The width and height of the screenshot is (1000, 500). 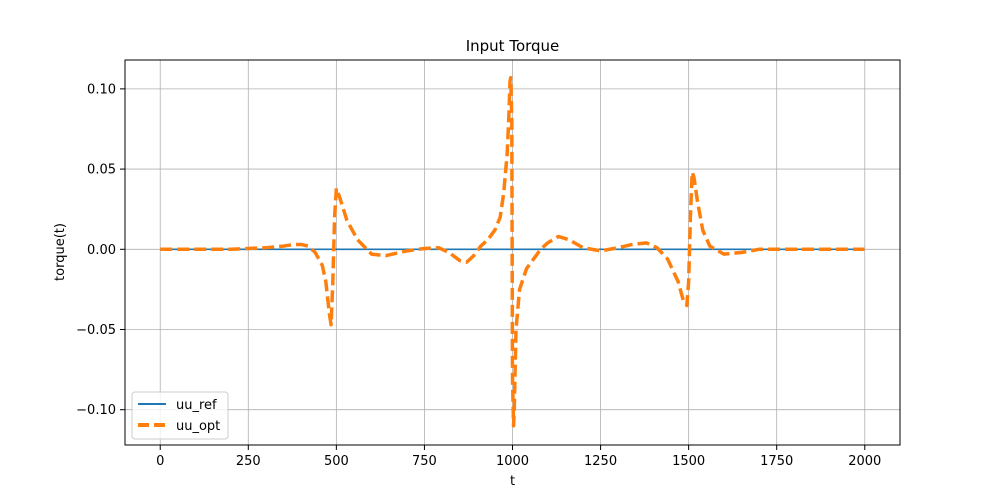 What do you see at coordinates (101, 250) in the screenshot?
I see `y-tick-label: 0.00` at bounding box center [101, 250].